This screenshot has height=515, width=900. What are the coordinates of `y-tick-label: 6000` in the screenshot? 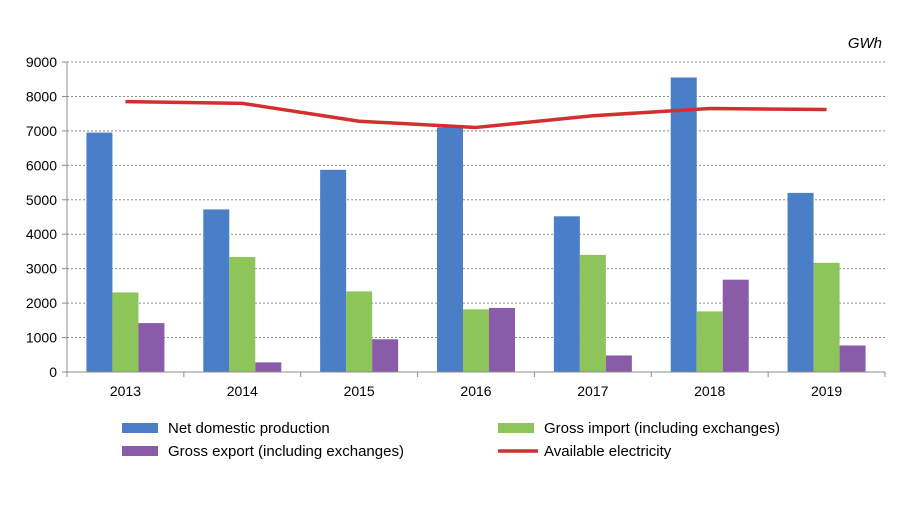 It's located at (41, 165).